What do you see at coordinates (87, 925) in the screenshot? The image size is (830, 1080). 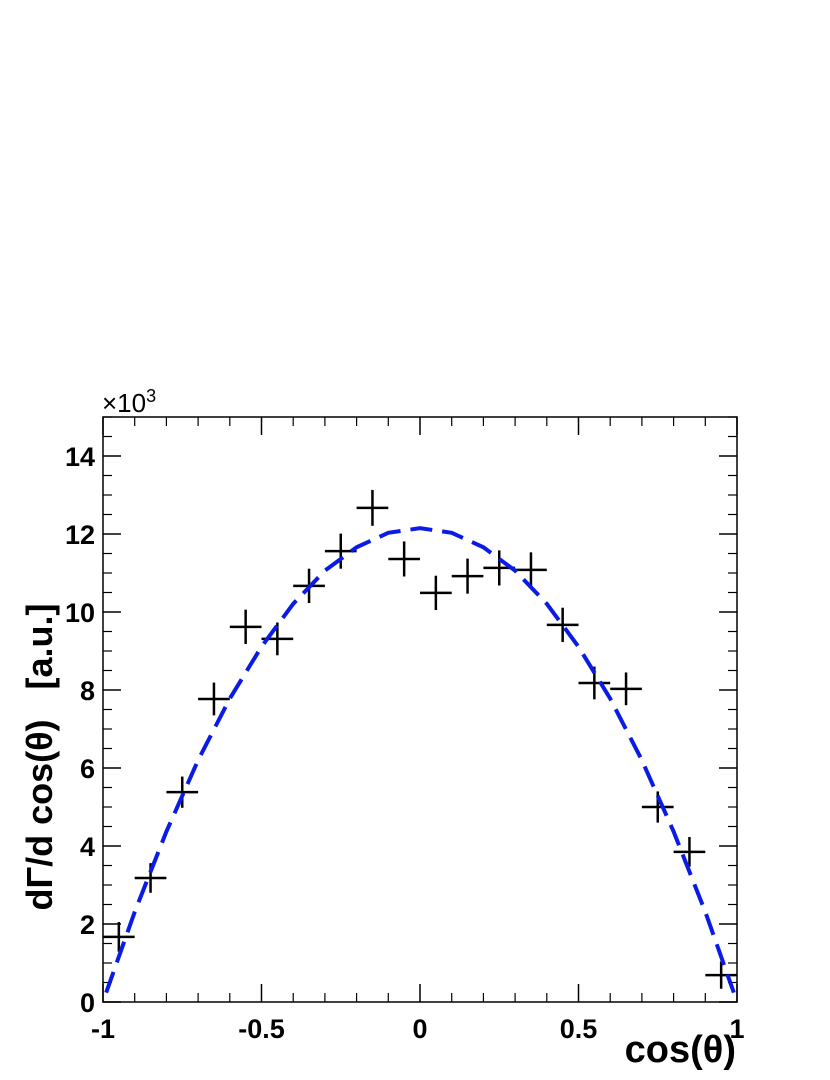 I see `y-tick-label: 2` at bounding box center [87, 925].